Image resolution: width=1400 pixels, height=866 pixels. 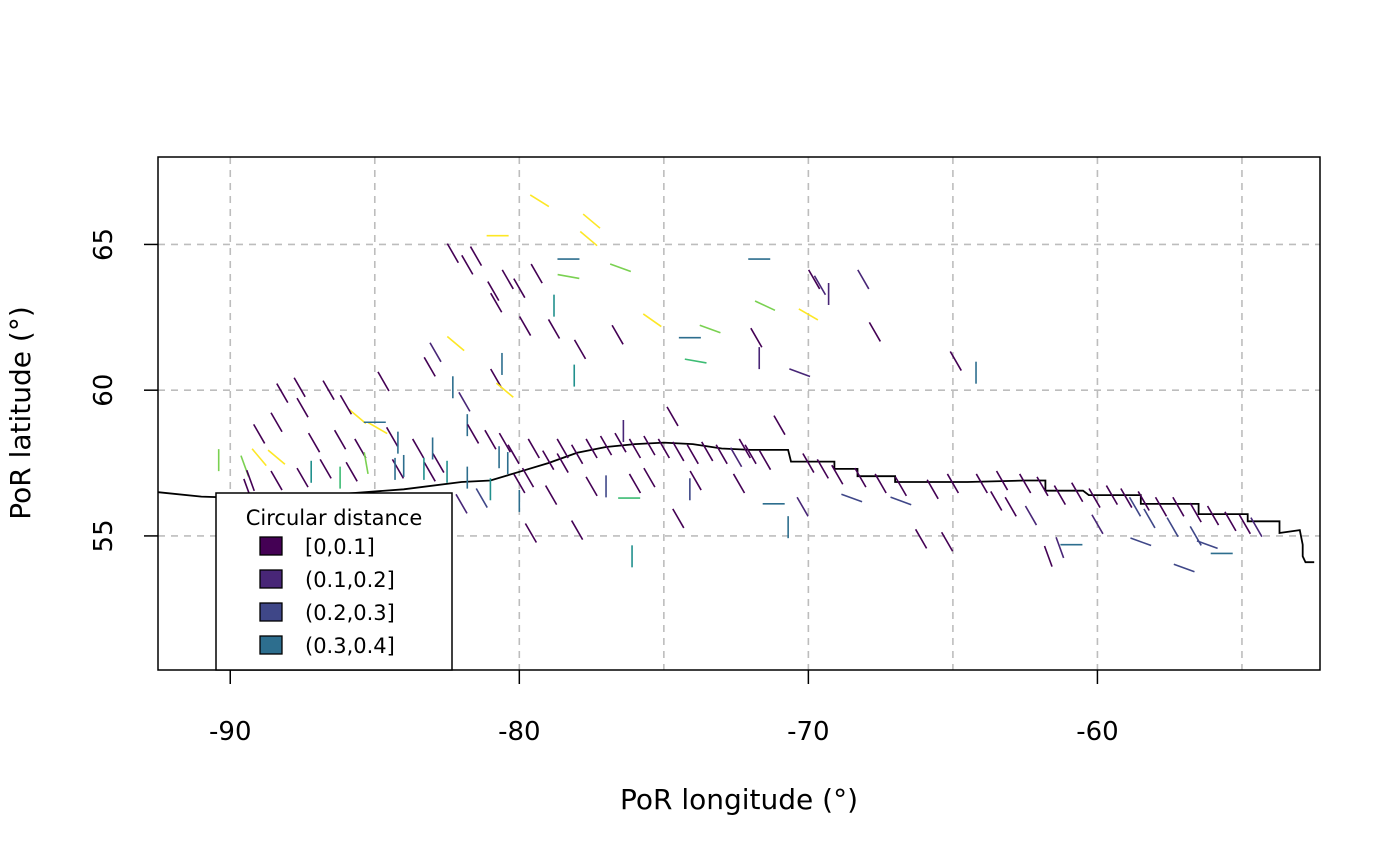 What do you see at coordinates (739, 799) in the screenshot?
I see `x-axis-title: PoR longitude (°)` at bounding box center [739, 799].